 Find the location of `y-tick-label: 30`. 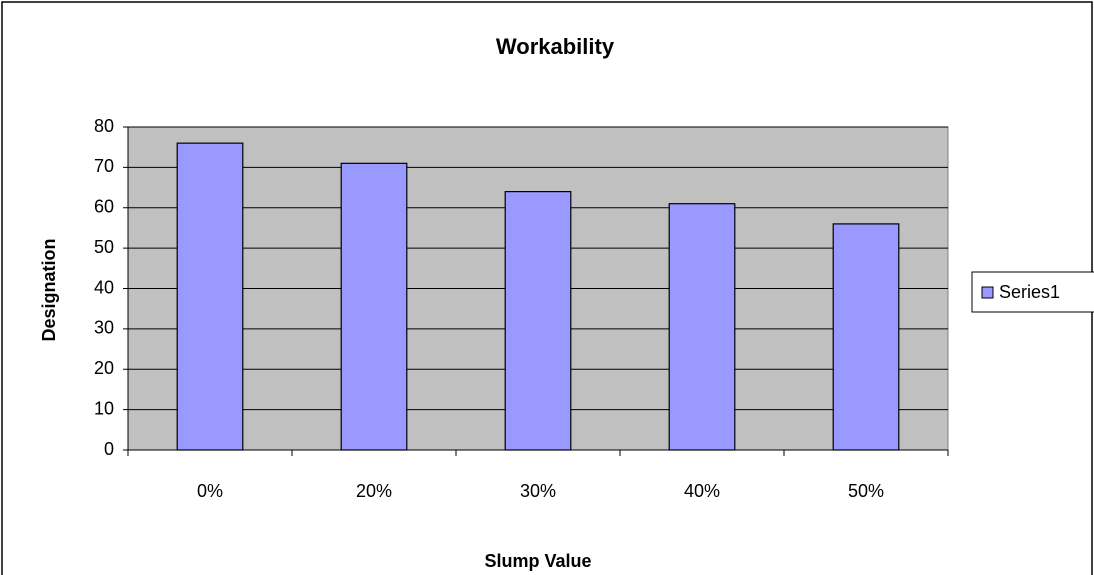

y-tick-label: 30 is located at coordinates (104, 328).